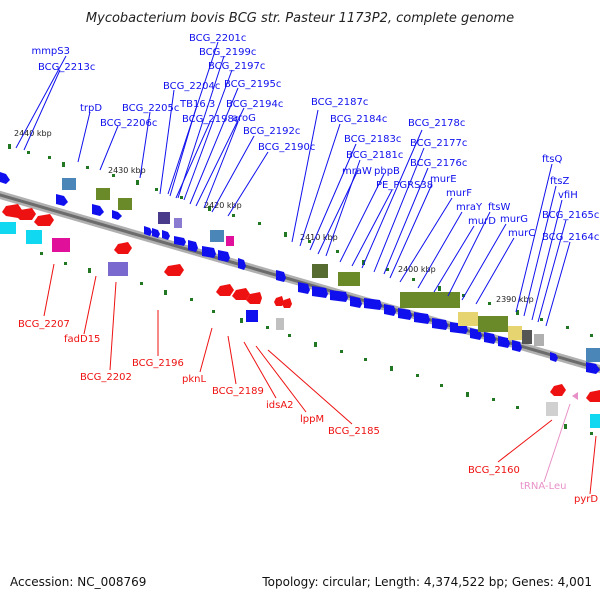  I want to click on gene-label: BCG_2213c, so click(66, 67).